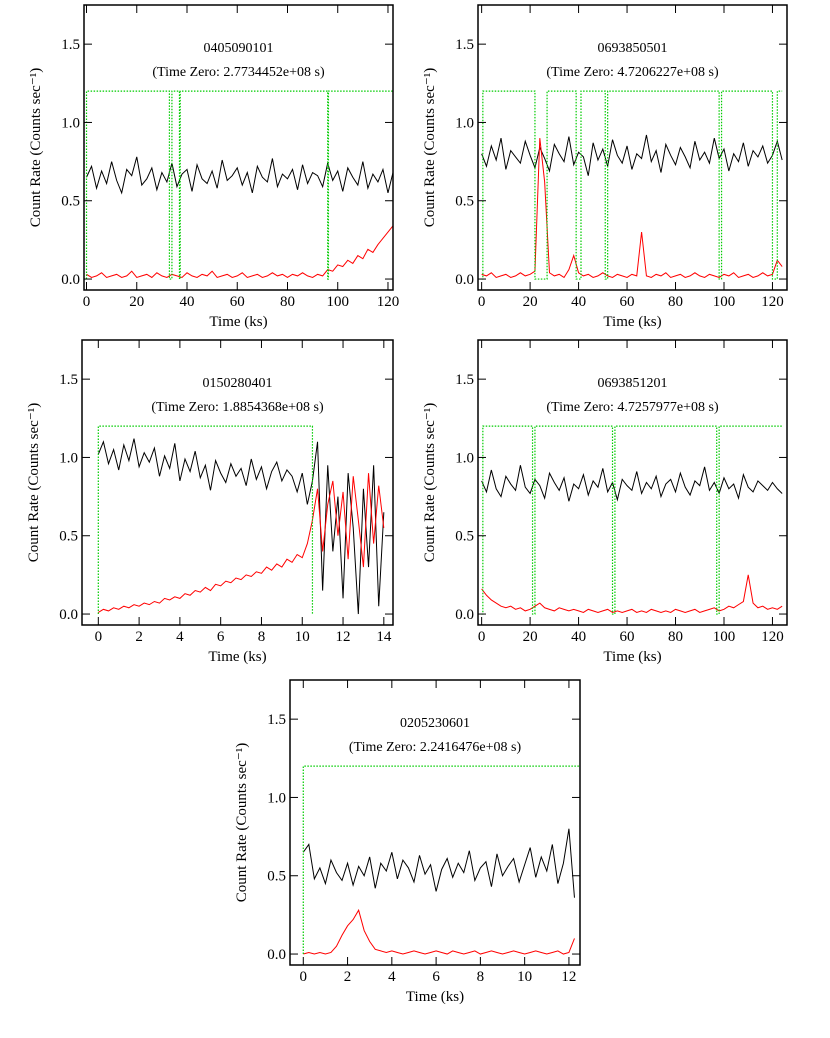  I want to click on chart-subtitle: (Time Zero: 2.7734452e+08 s), so click(238, 72).